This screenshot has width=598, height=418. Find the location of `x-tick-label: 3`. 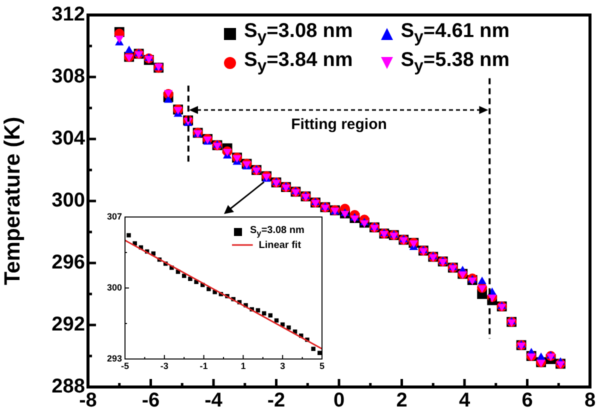

x-tick-label: 3 is located at coordinates (283, 365).